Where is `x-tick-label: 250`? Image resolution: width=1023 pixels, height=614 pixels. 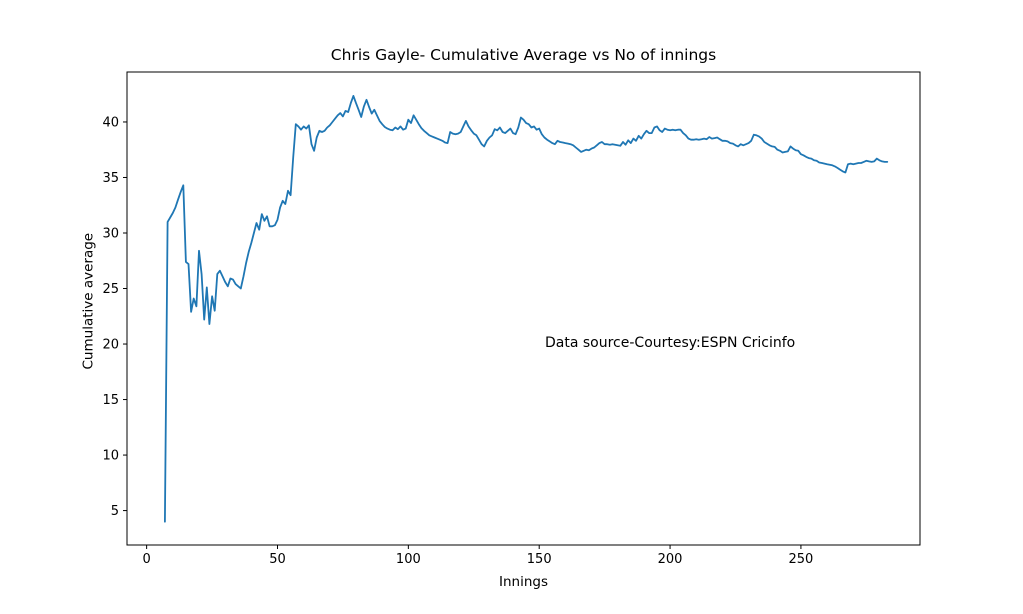
x-tick-label: 250 is located at coordinates (801, 559).